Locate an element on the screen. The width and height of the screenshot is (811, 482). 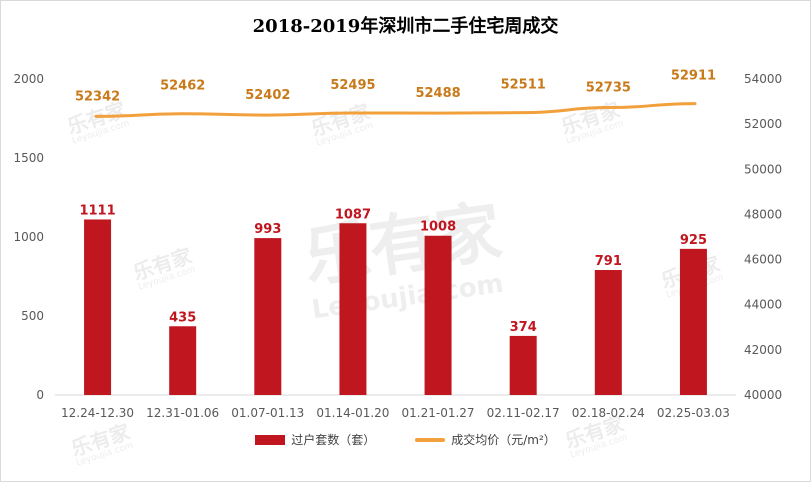
right-axis-tick-label: 44000 is located at coordinates (763, 305).